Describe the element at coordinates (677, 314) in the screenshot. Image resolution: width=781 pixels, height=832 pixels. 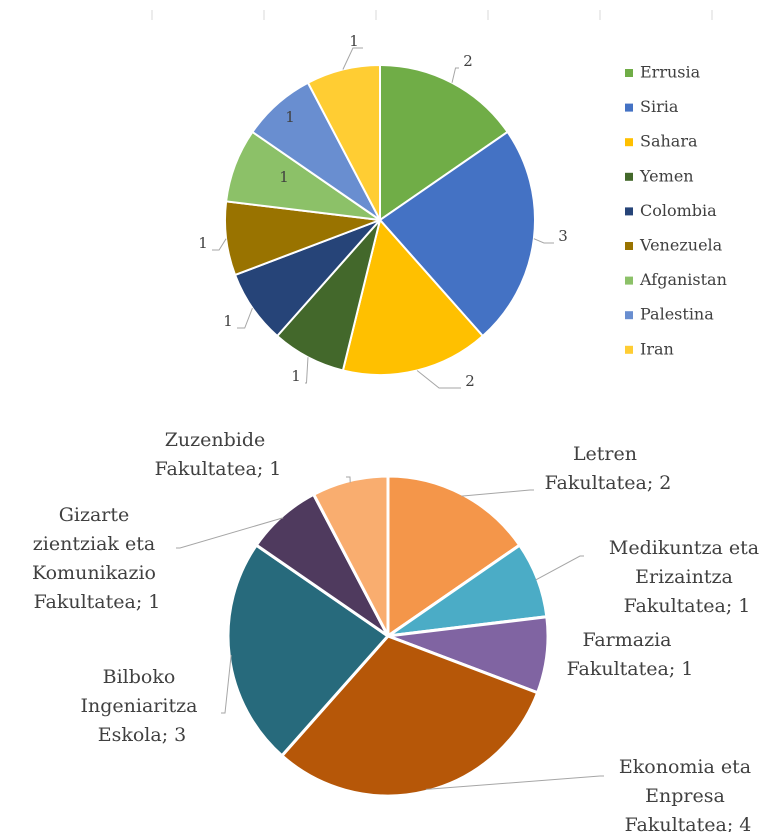
I see `legend-label: Palestina` at that location.